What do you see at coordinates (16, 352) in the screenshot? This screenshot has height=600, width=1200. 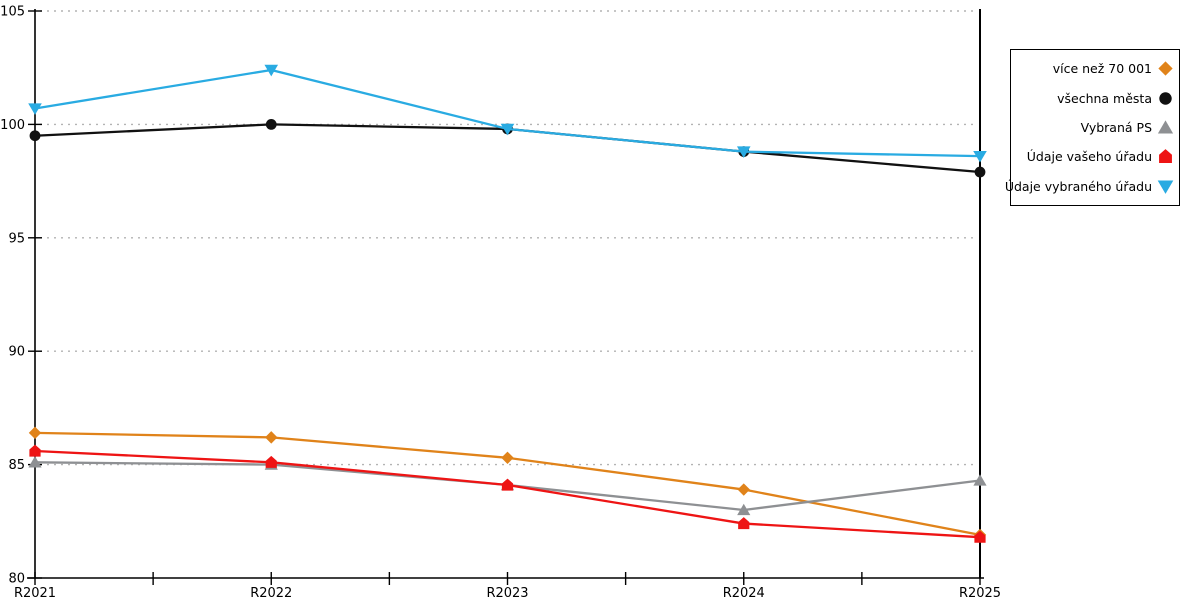 I see `svg-text: 90` at bounding box center [16, 352].